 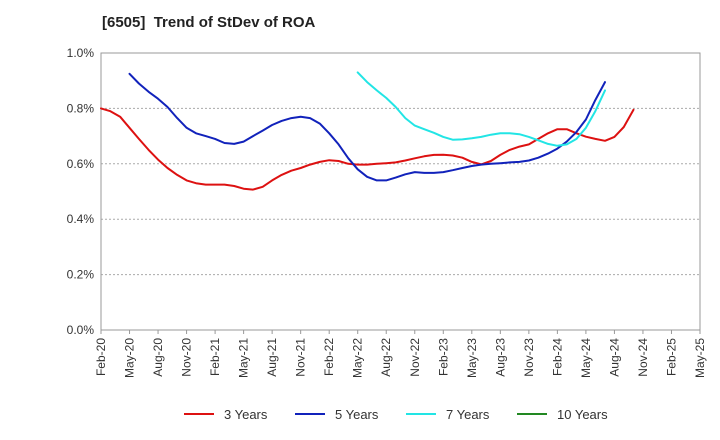 What do you see at coordinates (472, 358) in the screenshot?
I see `x-tick-label: May-23` at bounding box center [472, 358].